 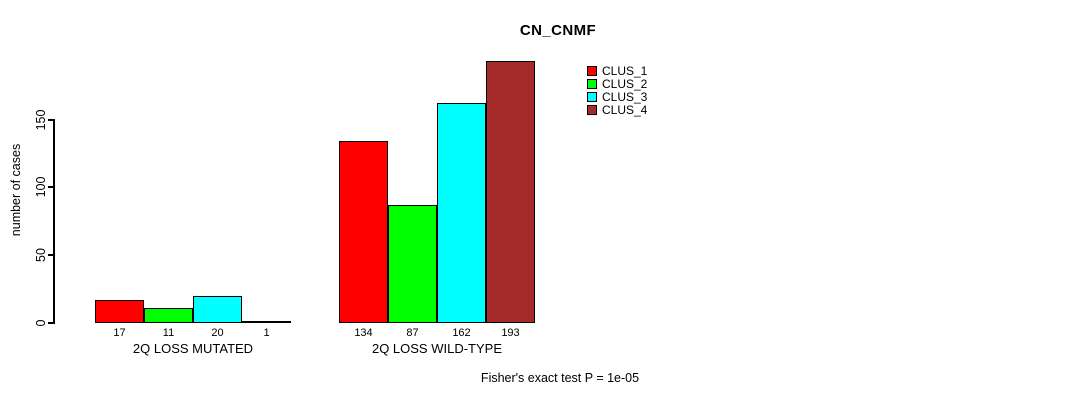 What do you see at coordinates (461, 213) in the screenshot?
I see `bar-clus_3-wild-type` at bounding box center [461, 213].